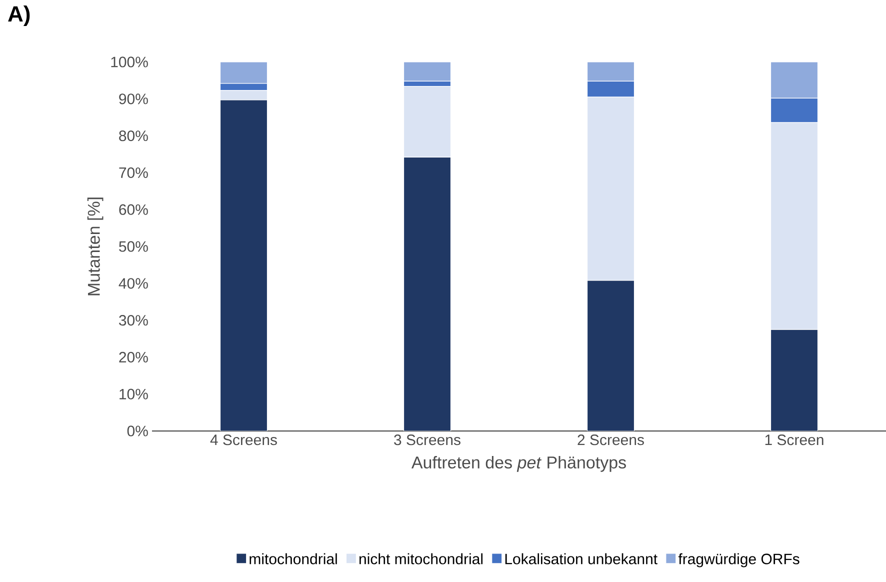 Image resolution: width=886 pixels, height=582 pixels. Describe the element at coordinates (133, 246) in the screenshot. I see `y-tick-label: 50%` at that location.